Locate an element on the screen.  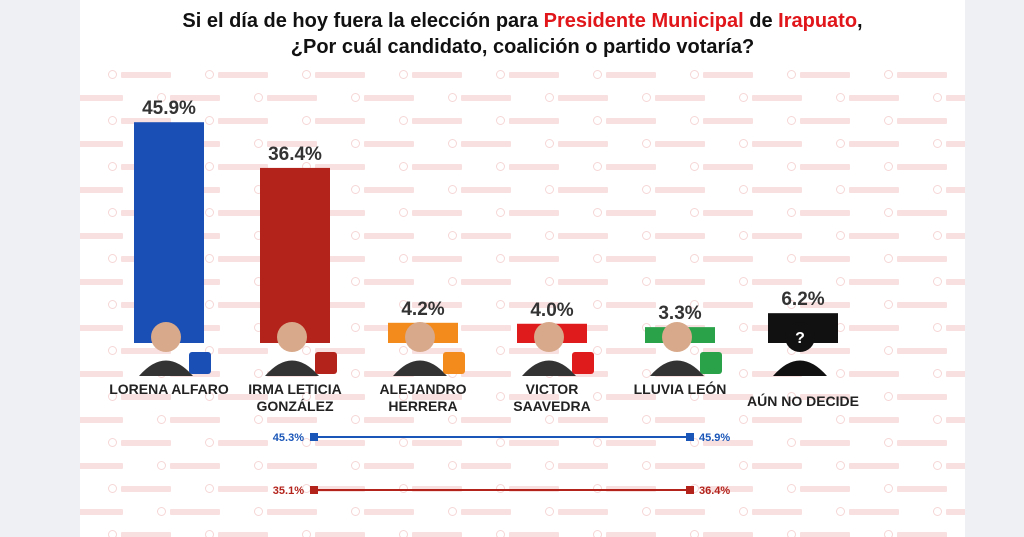
bar-value-label: 45.9% is located at coordinates (169, 108).